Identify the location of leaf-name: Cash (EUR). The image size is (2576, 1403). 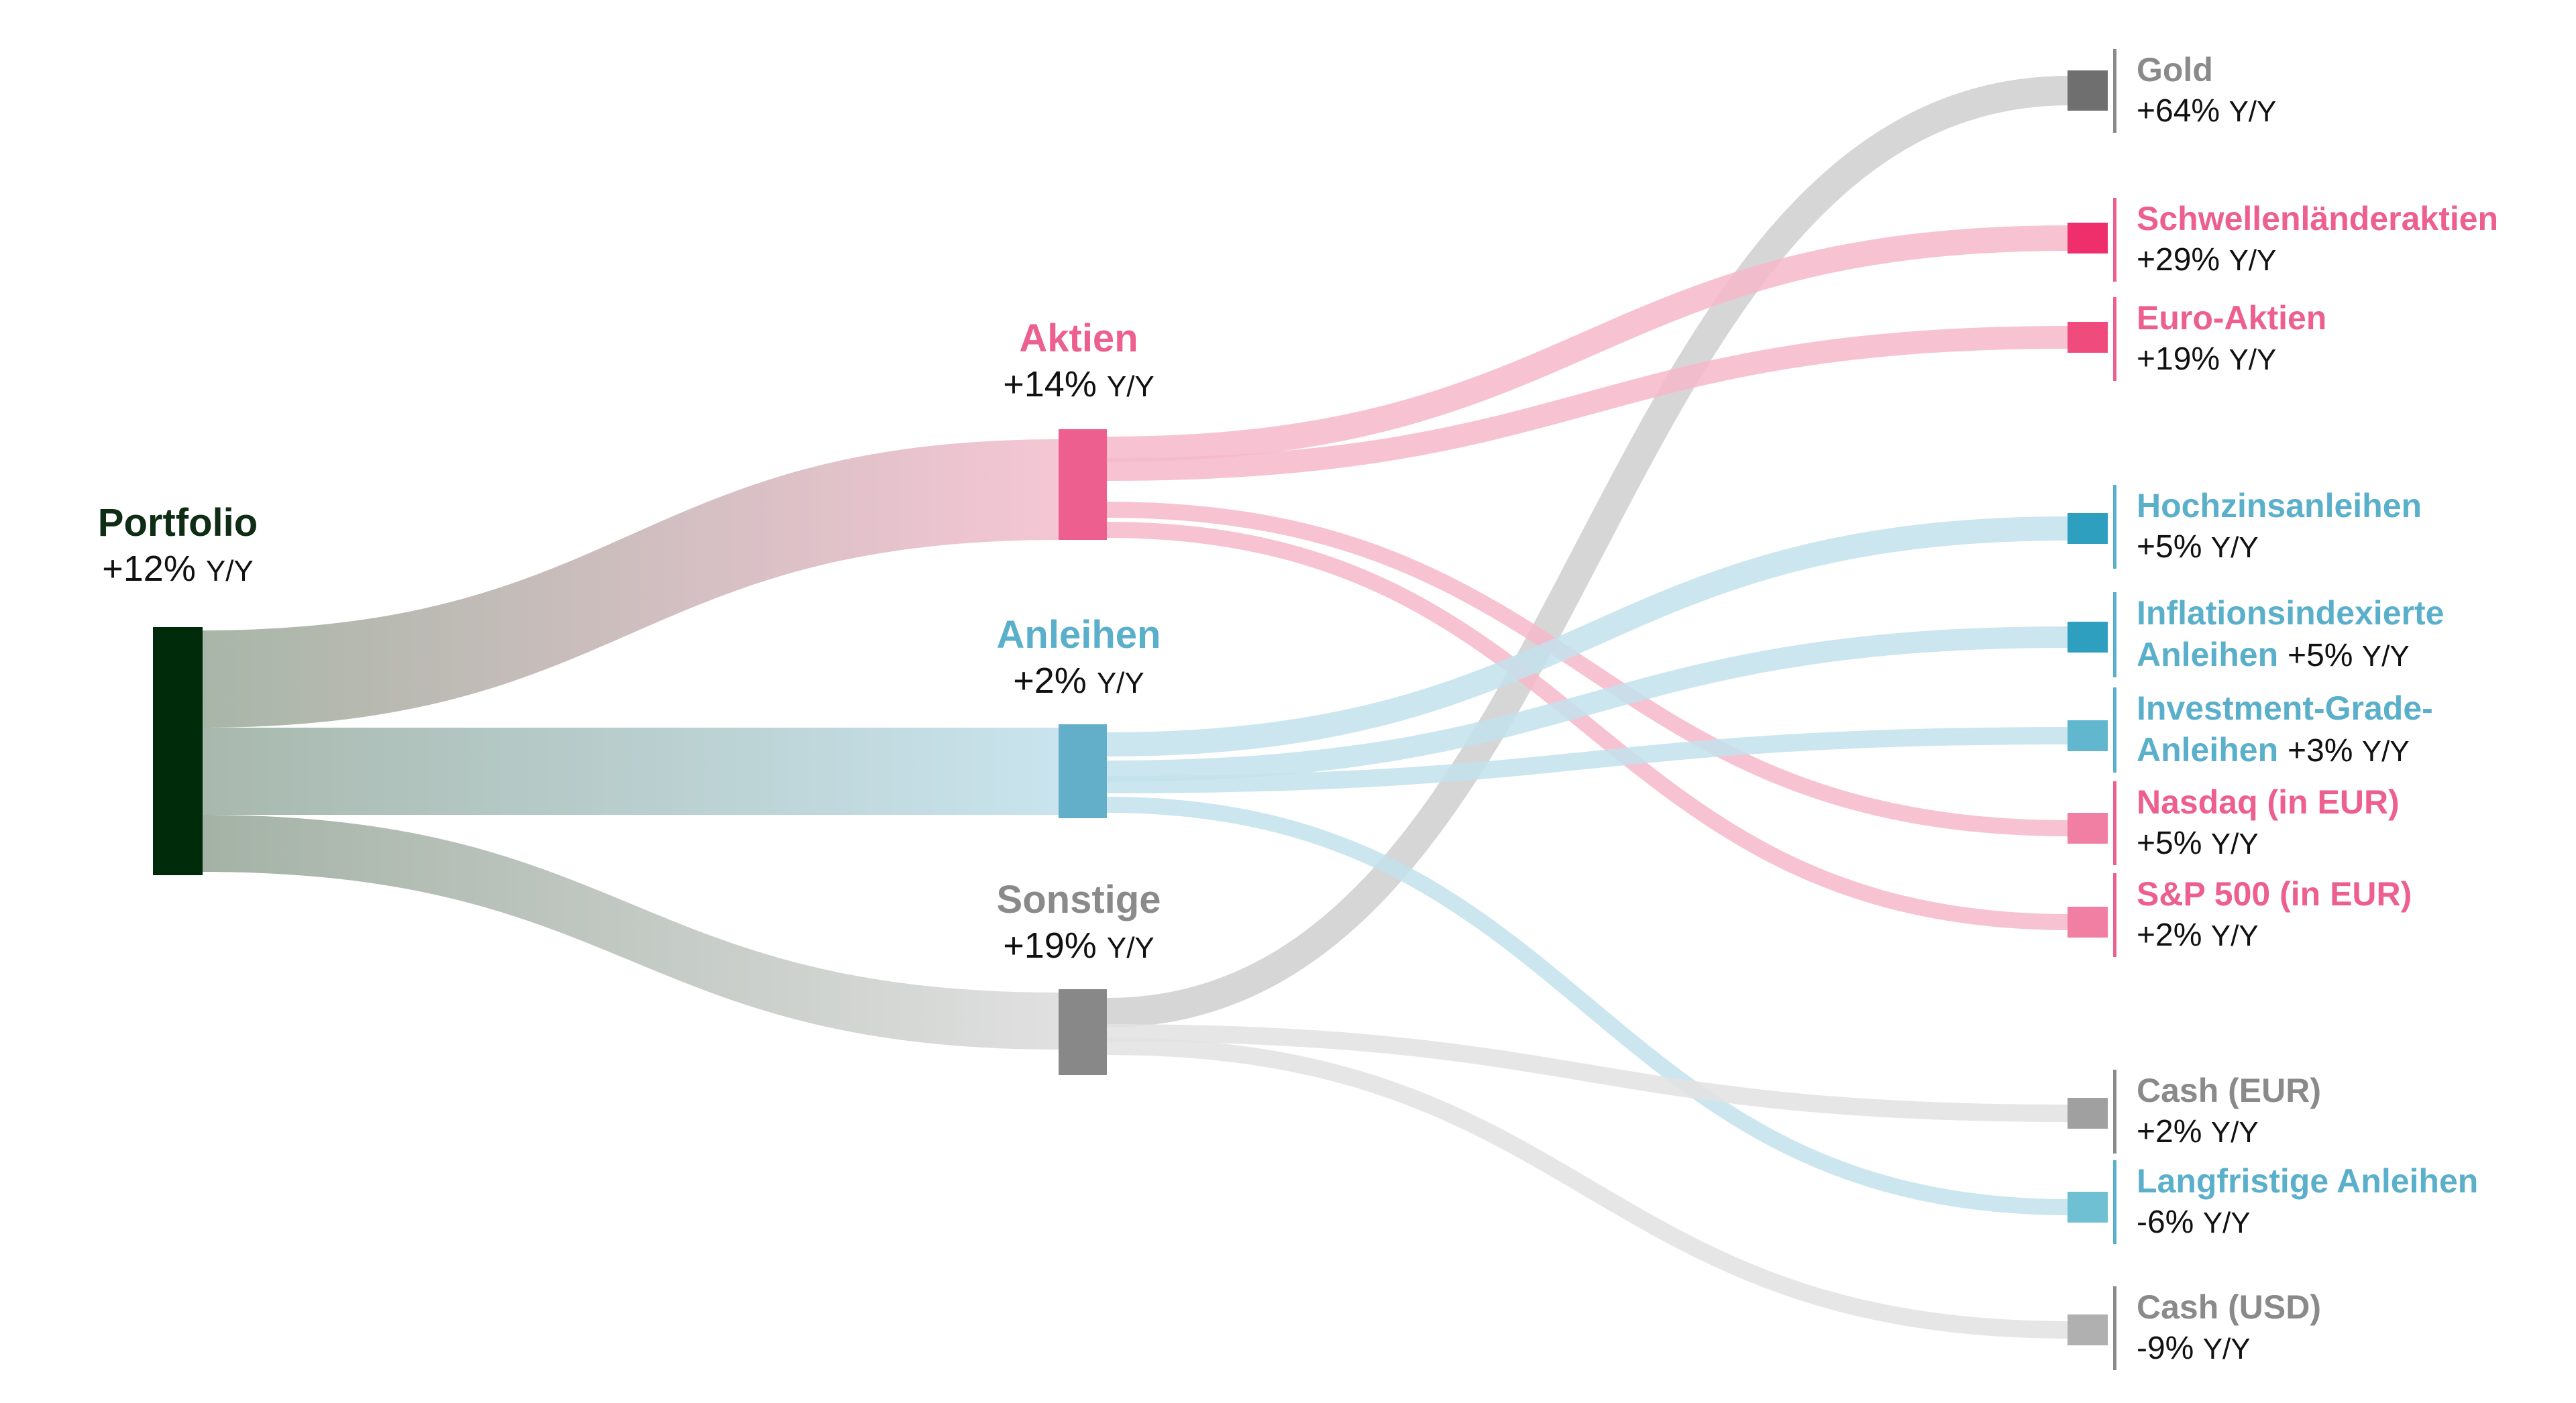
(2229, 1090).